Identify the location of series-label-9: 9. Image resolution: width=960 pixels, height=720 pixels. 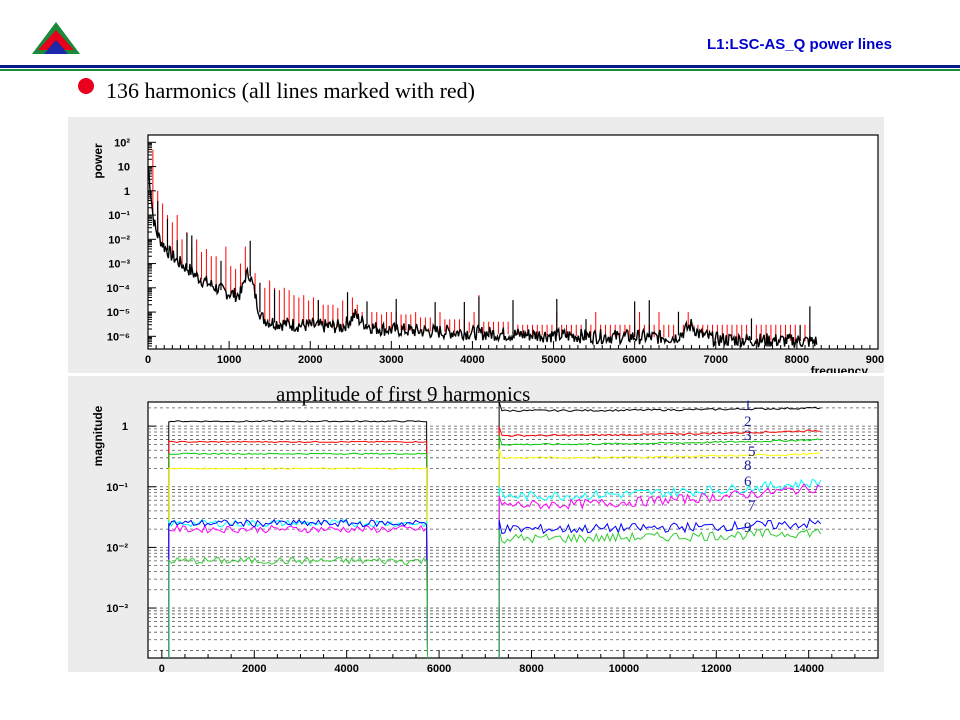
(748, 528).